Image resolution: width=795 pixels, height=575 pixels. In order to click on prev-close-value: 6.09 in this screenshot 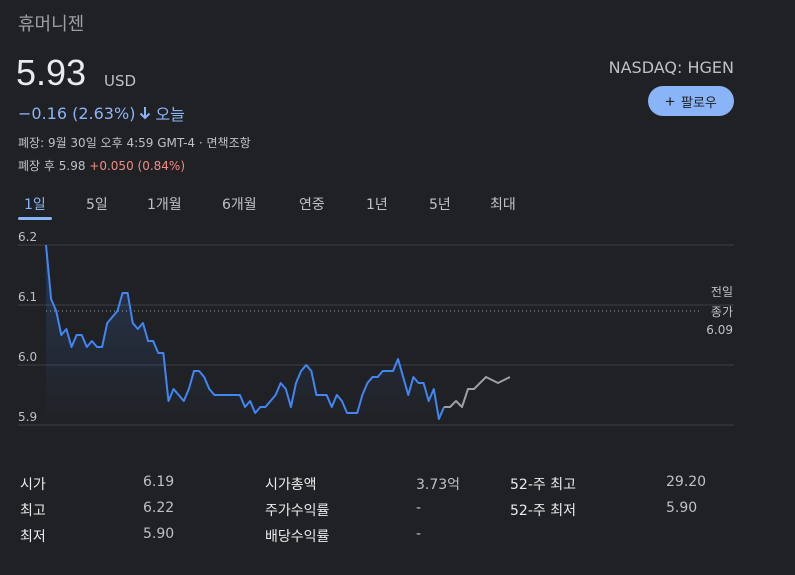, I will do `click(719, 330)`.